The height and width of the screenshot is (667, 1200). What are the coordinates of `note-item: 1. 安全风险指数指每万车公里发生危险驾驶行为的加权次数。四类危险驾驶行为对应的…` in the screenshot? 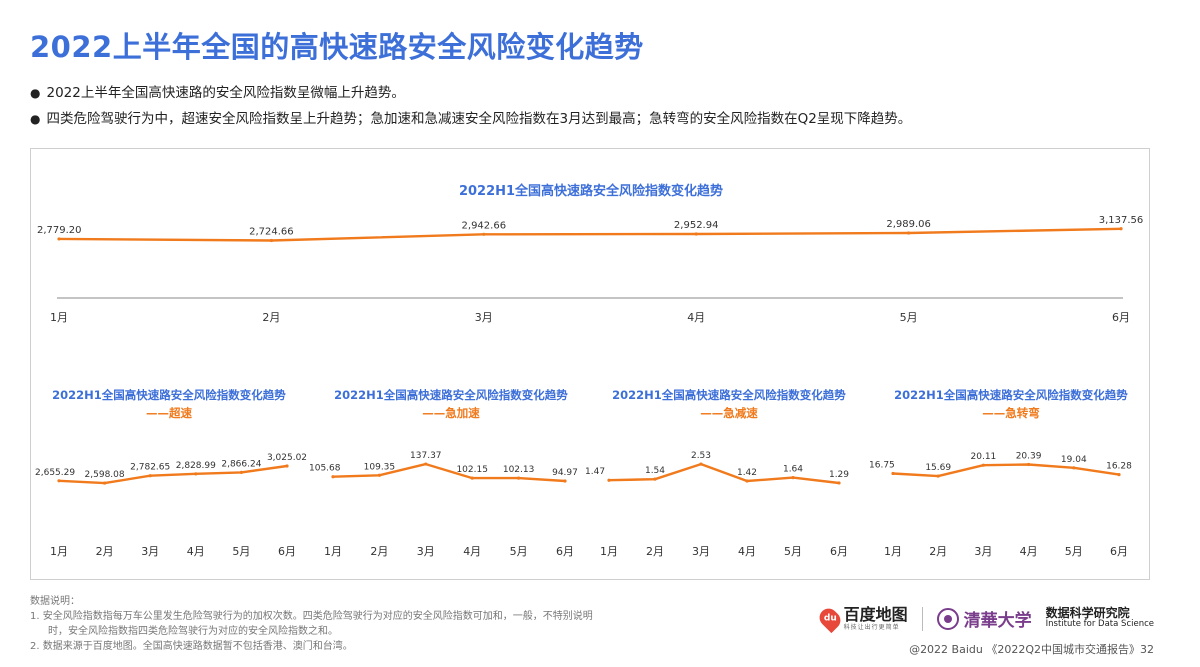 It's located at (311, 616).